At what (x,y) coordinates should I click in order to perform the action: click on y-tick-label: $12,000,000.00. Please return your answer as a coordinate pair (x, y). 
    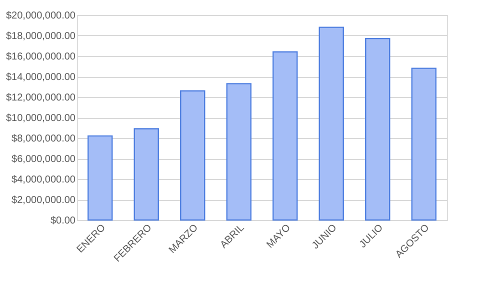
    Looking at the image, I should click on (41, 98).